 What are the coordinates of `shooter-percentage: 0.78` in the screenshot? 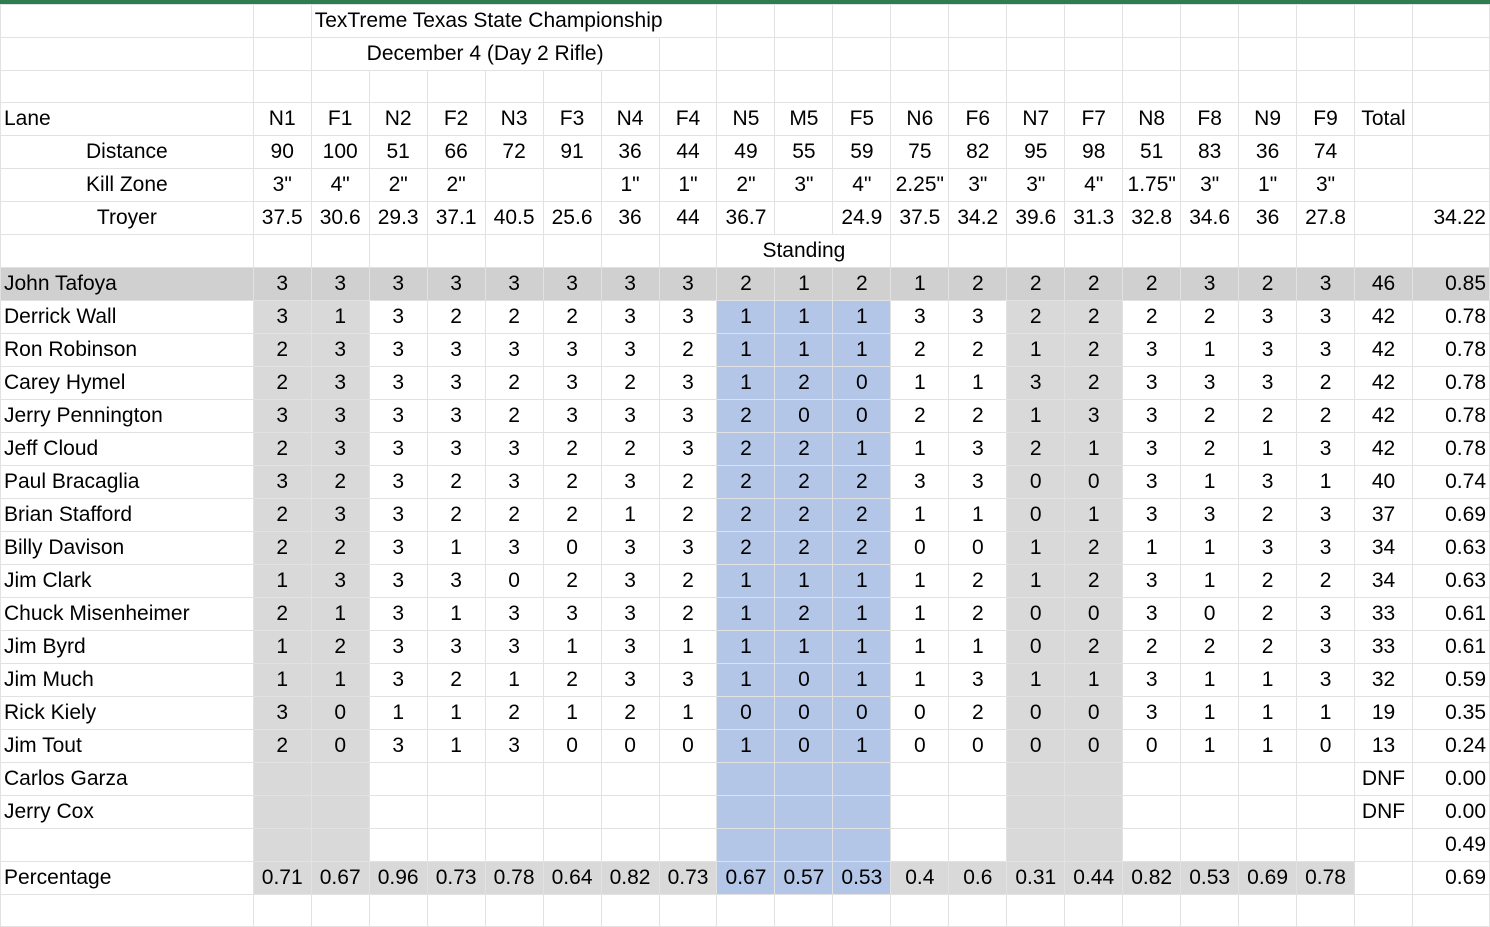 It's located at (1451, 416).